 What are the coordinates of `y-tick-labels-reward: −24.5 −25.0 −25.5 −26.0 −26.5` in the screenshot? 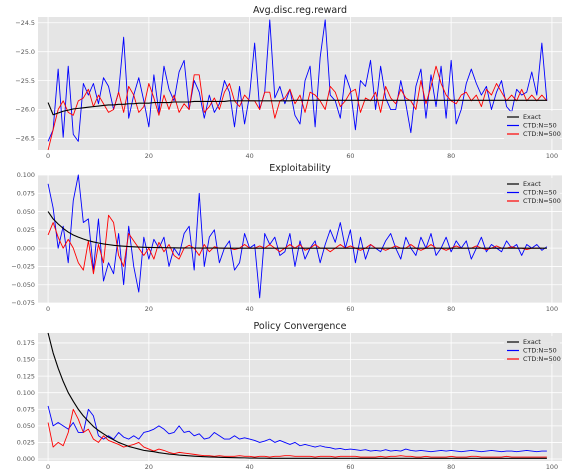 It's located at (25, 81).